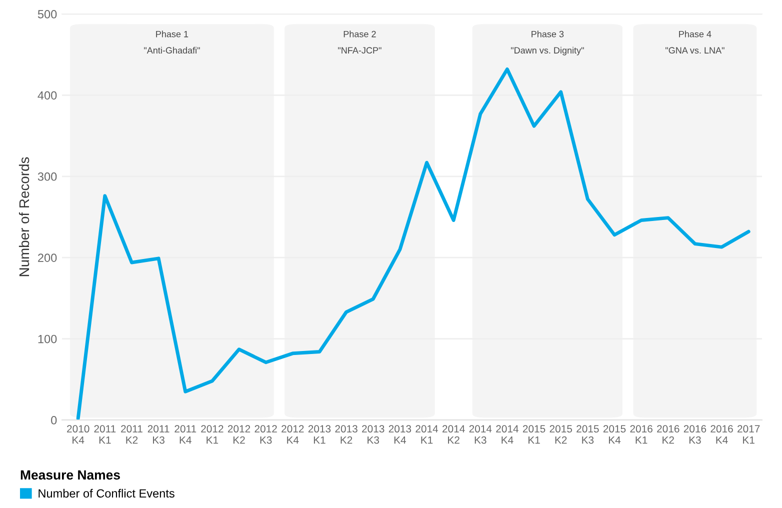  I want to click on x-tick-label: 2014 K1, so click(427, 434).